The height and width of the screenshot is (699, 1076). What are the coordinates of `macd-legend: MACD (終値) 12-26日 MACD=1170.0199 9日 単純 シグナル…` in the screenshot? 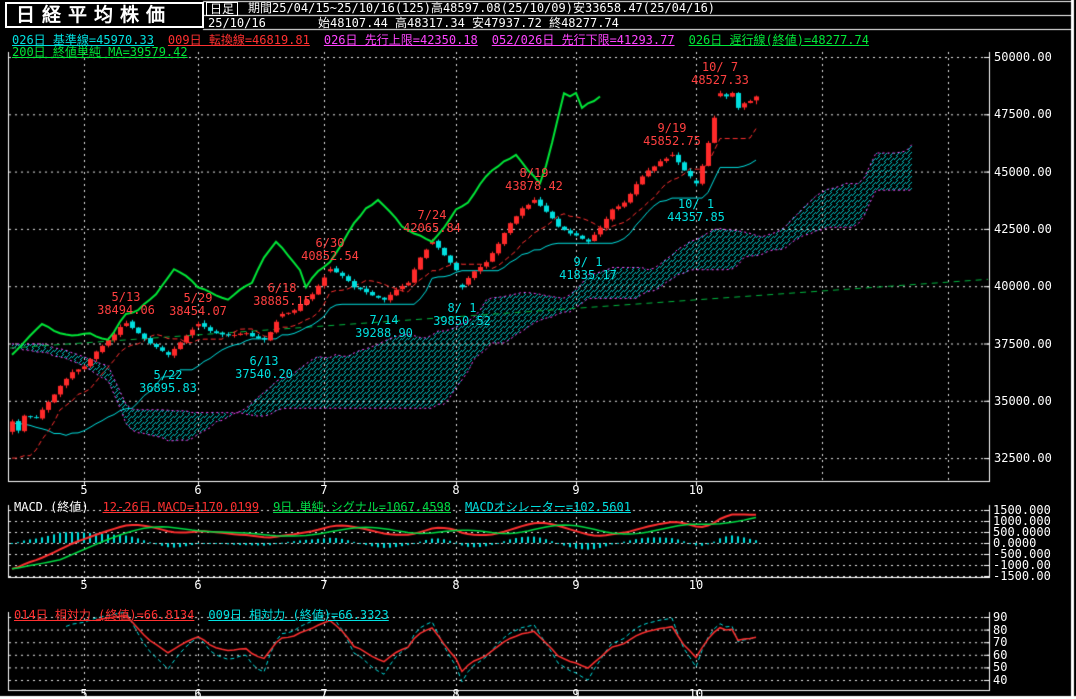 It's located at (322, 506).